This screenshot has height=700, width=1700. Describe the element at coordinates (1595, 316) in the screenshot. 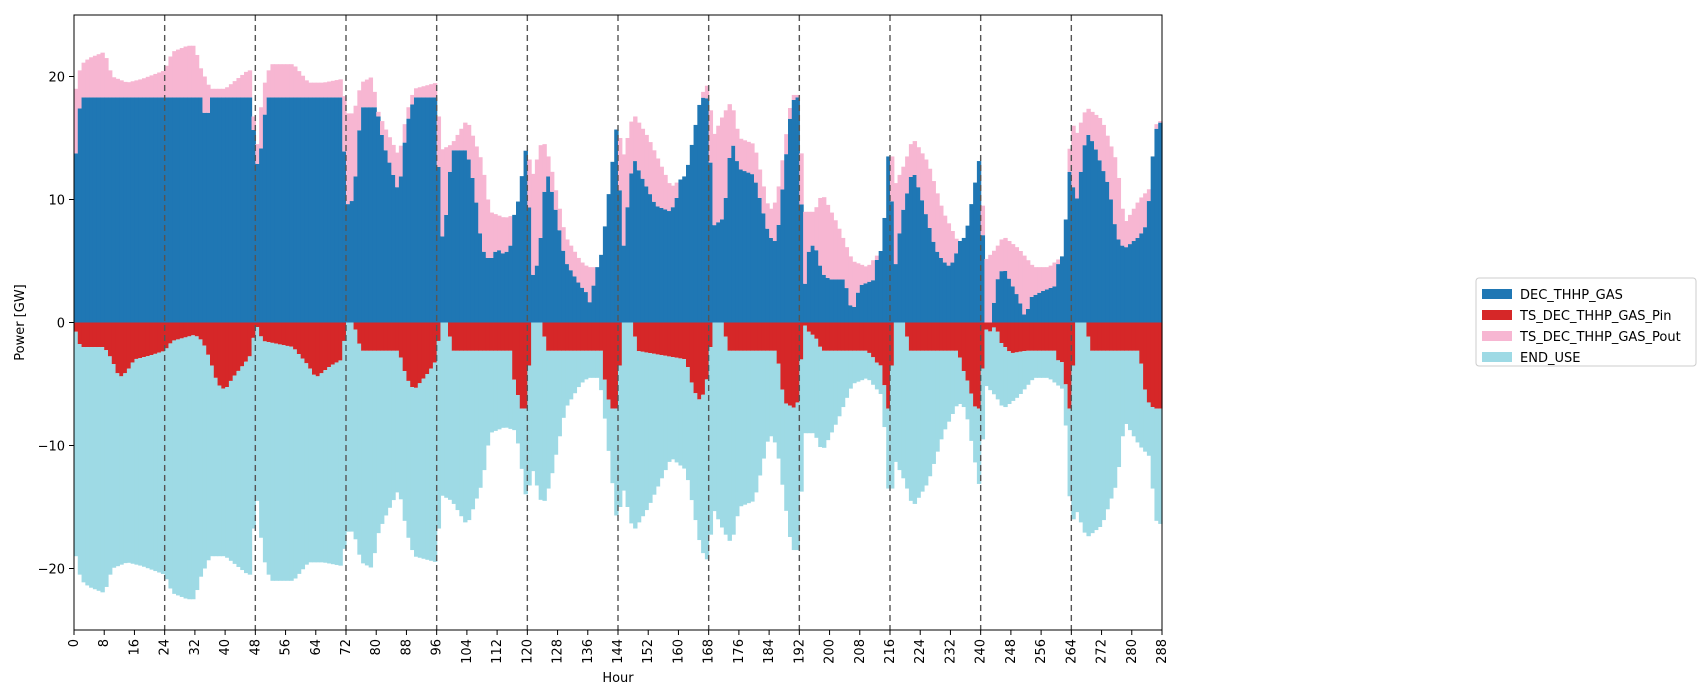

I see `legend-label-ts-pin: TS_DEC_THHP_GAS_Pin` at that location.